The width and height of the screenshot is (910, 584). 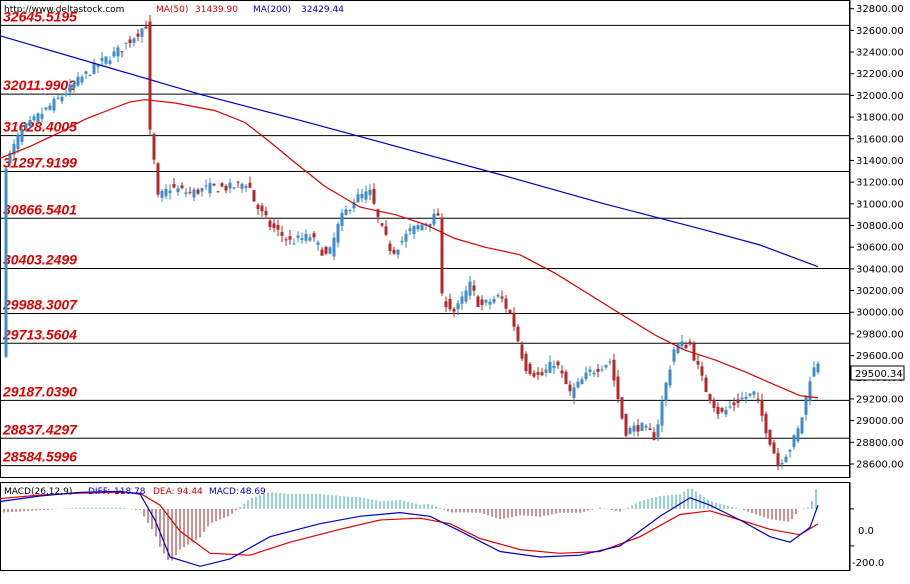 What do you see at coordinates (880, 269) in the screenshot?
I see `price-tick-label: 30400.00` at bounding box center [880, 269].